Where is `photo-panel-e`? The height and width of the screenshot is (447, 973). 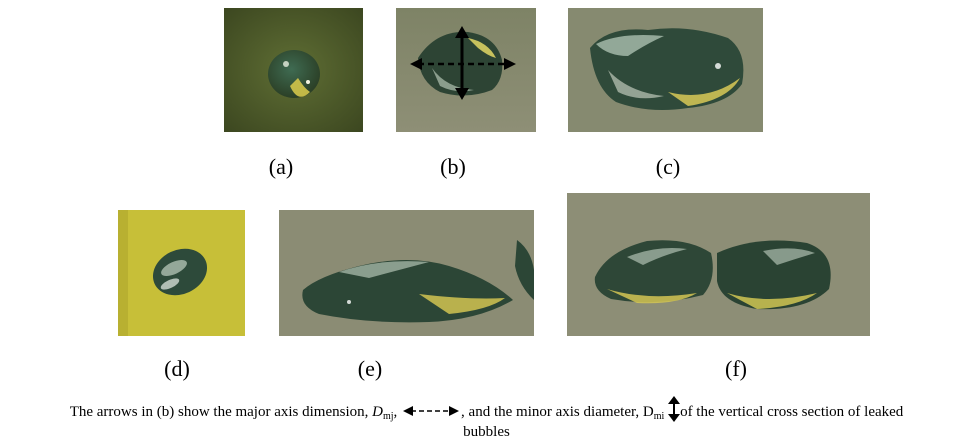
photo-panel-e is located at coordinates (406, 273).